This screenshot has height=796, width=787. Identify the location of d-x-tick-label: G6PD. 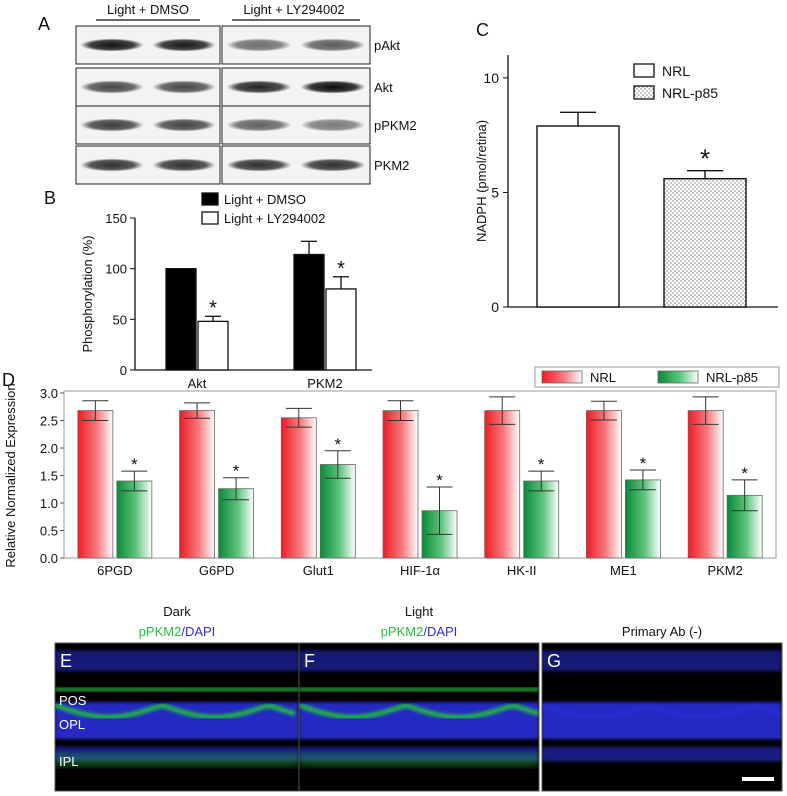
(216, 570).